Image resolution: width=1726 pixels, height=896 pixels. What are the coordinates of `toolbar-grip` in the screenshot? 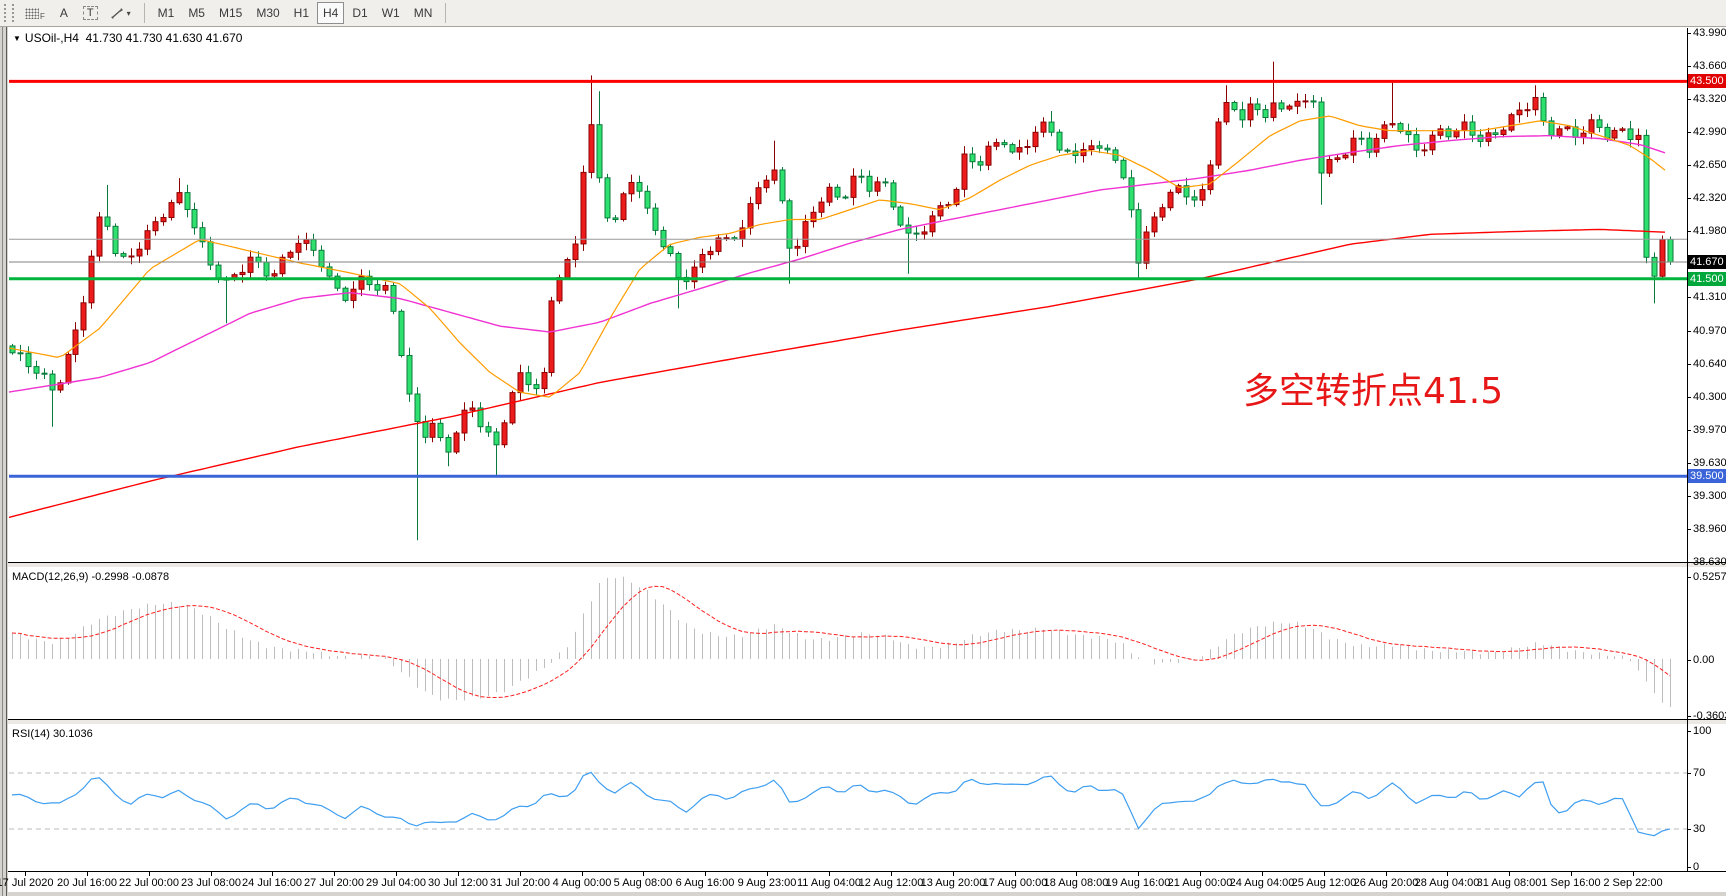 It's located at (9, 13).